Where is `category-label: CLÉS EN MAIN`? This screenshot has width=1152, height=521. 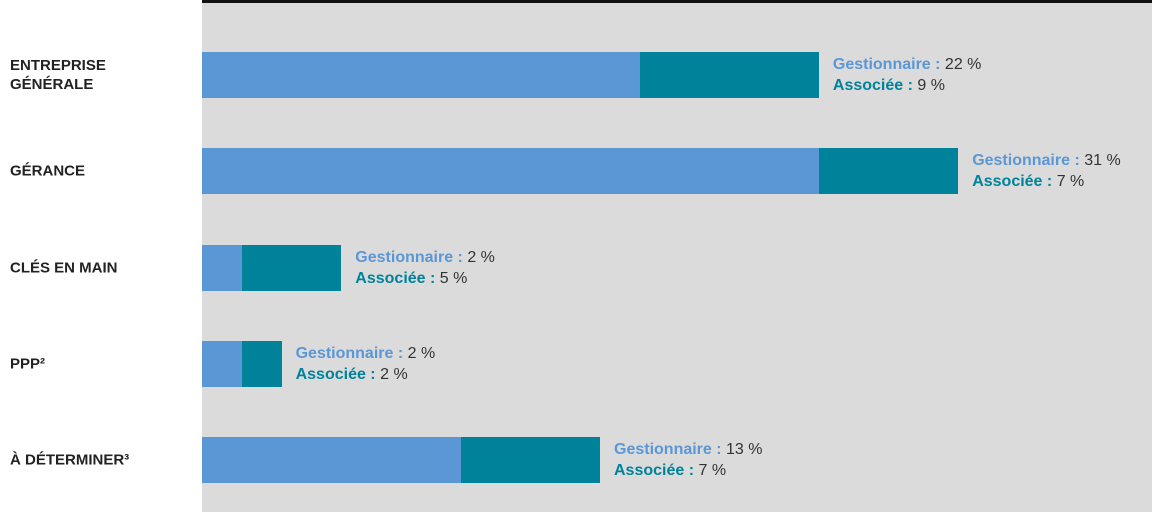
category-label: CLÉS EN MAIN is located at coordinates (64, 268).